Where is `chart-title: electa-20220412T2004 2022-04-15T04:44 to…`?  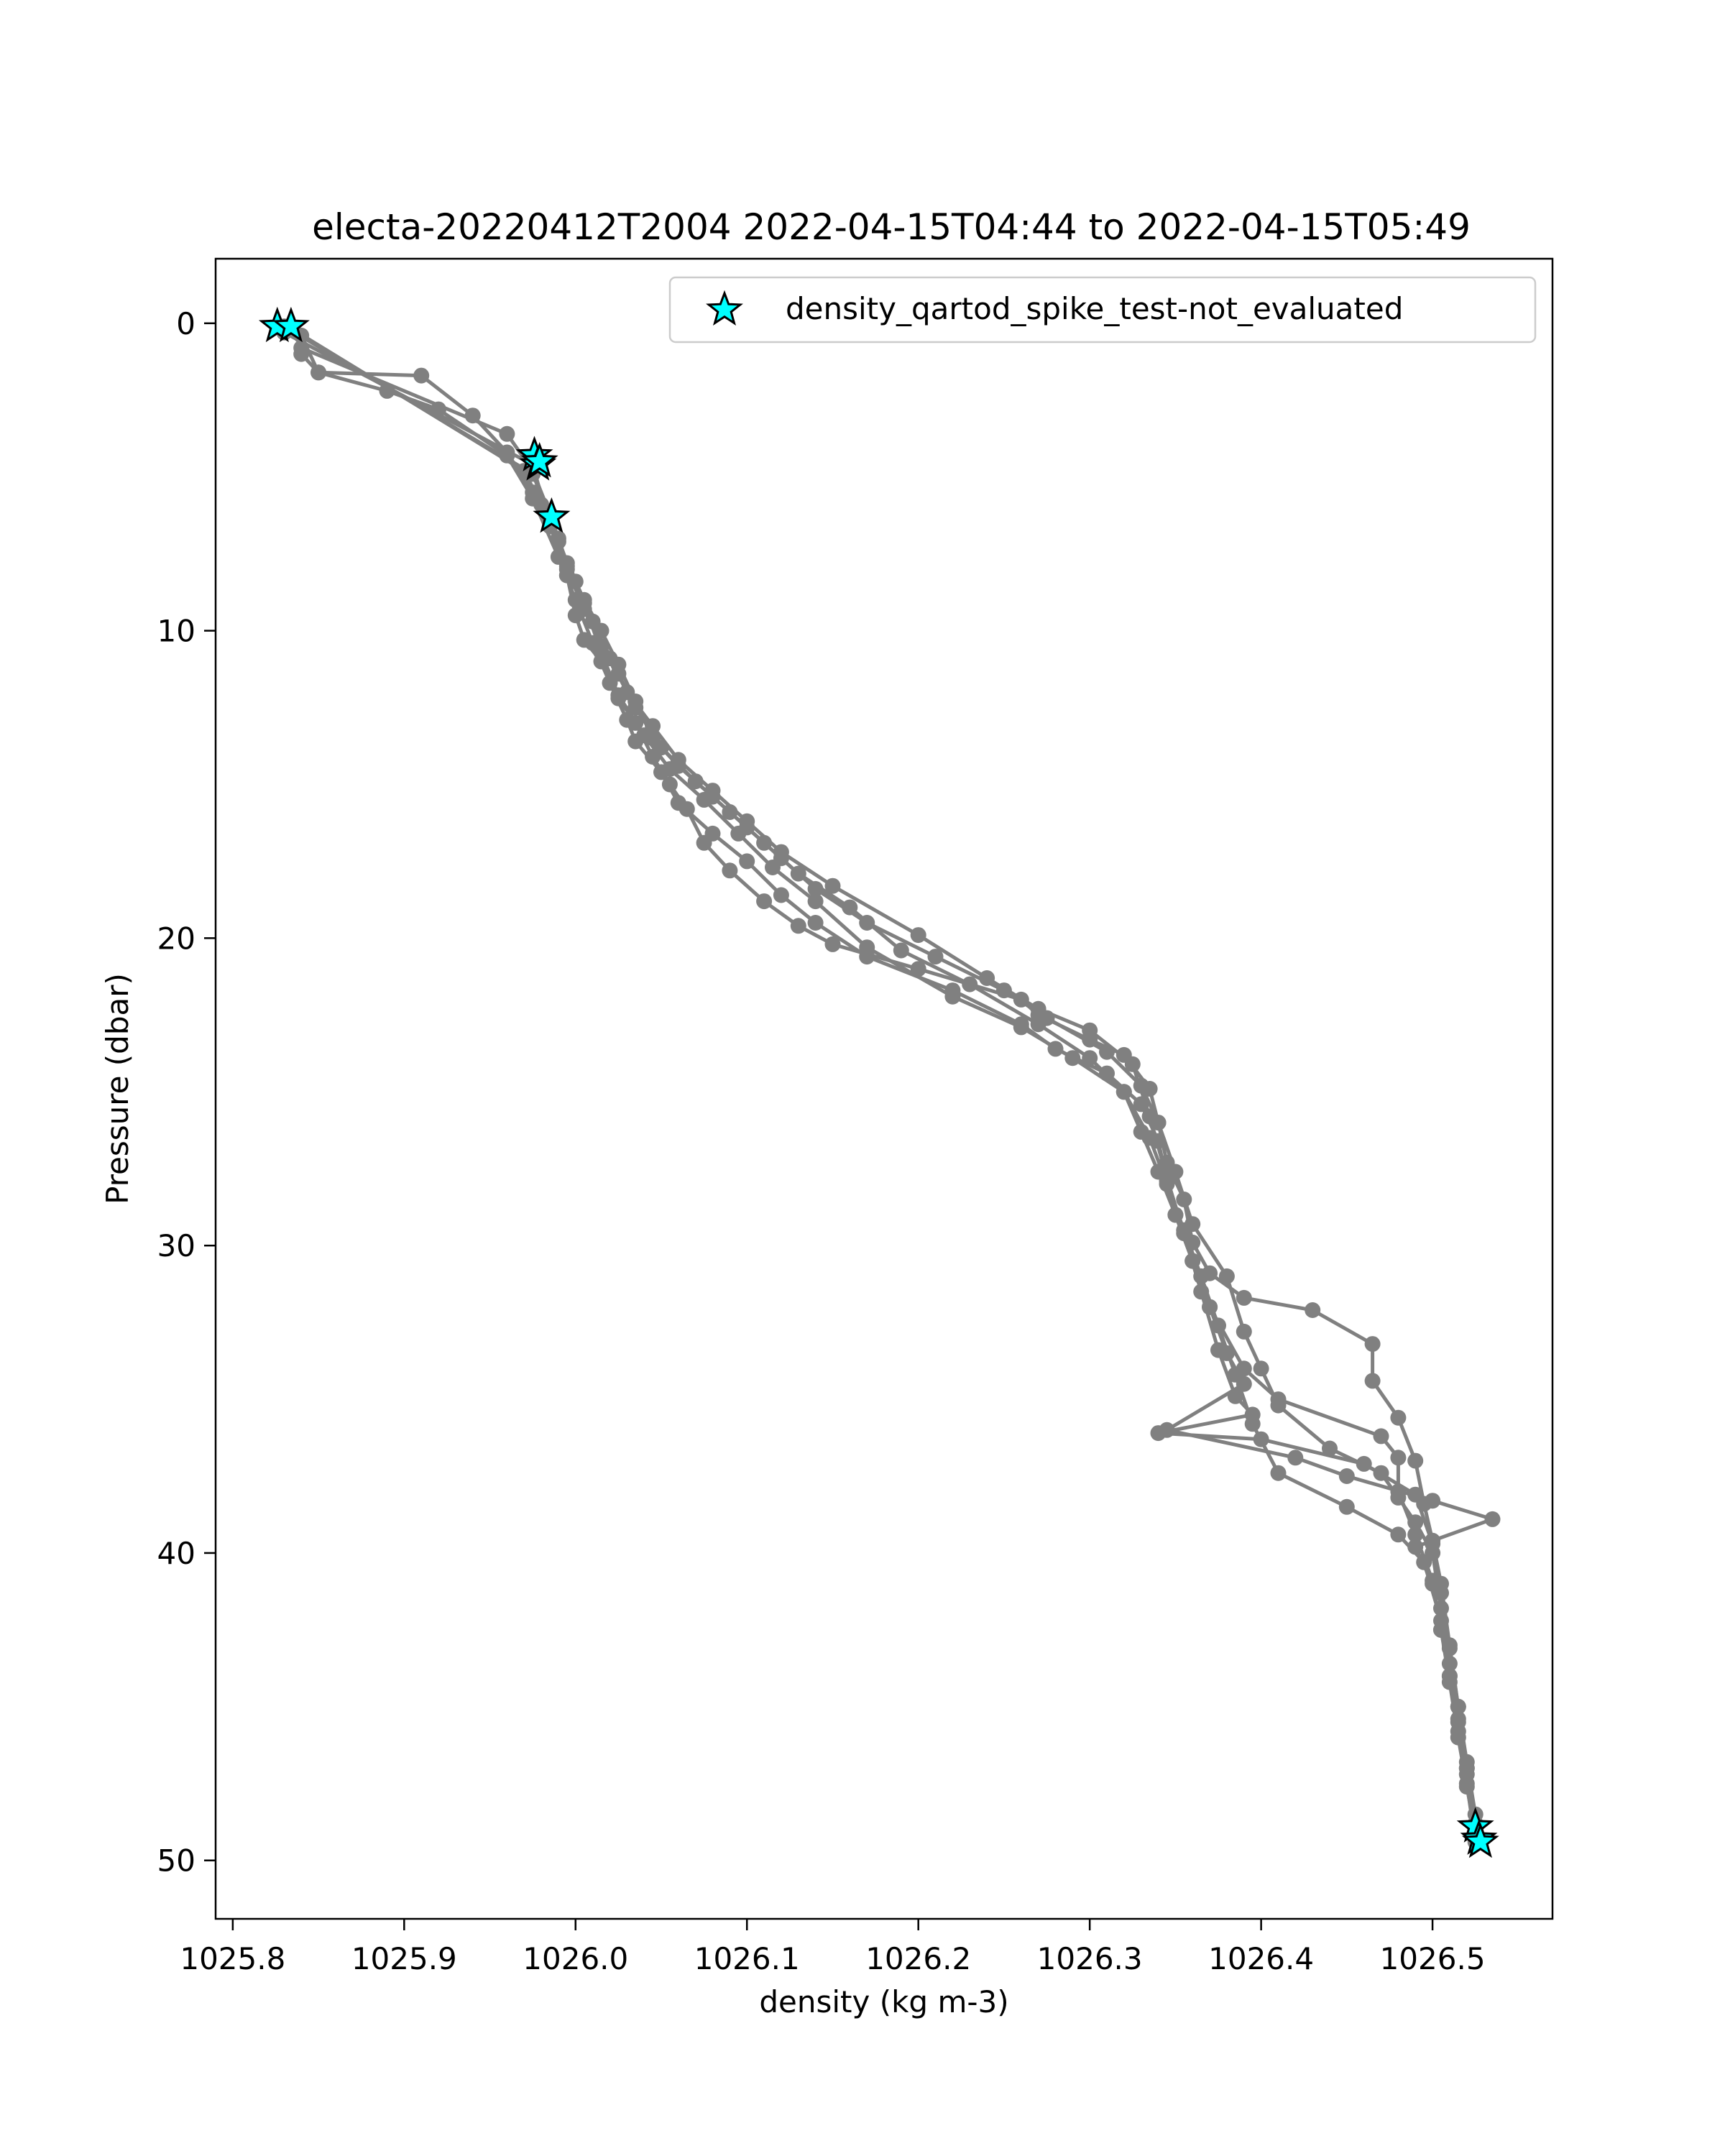 chart-title: electa-20220412T2004 2022-04-15T04:44 to… is located at coordinates (891, 227).